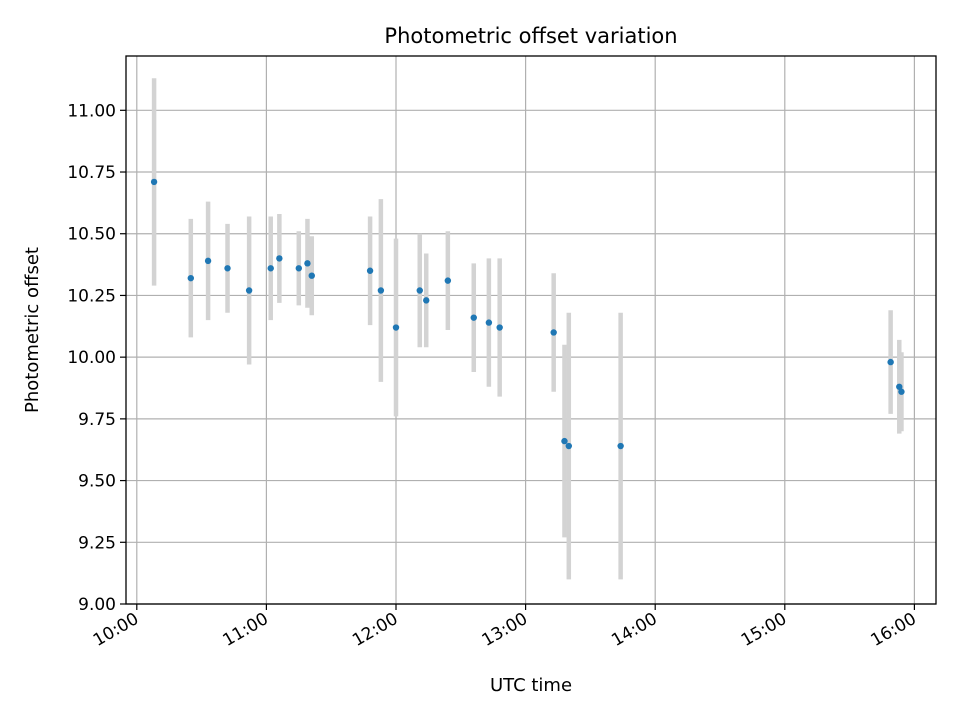 This screenshot has height=720, width=960. Describe the element at coordinates (91, 296) in the screenshot. I see `y-tick-label: 10.25` at that location.